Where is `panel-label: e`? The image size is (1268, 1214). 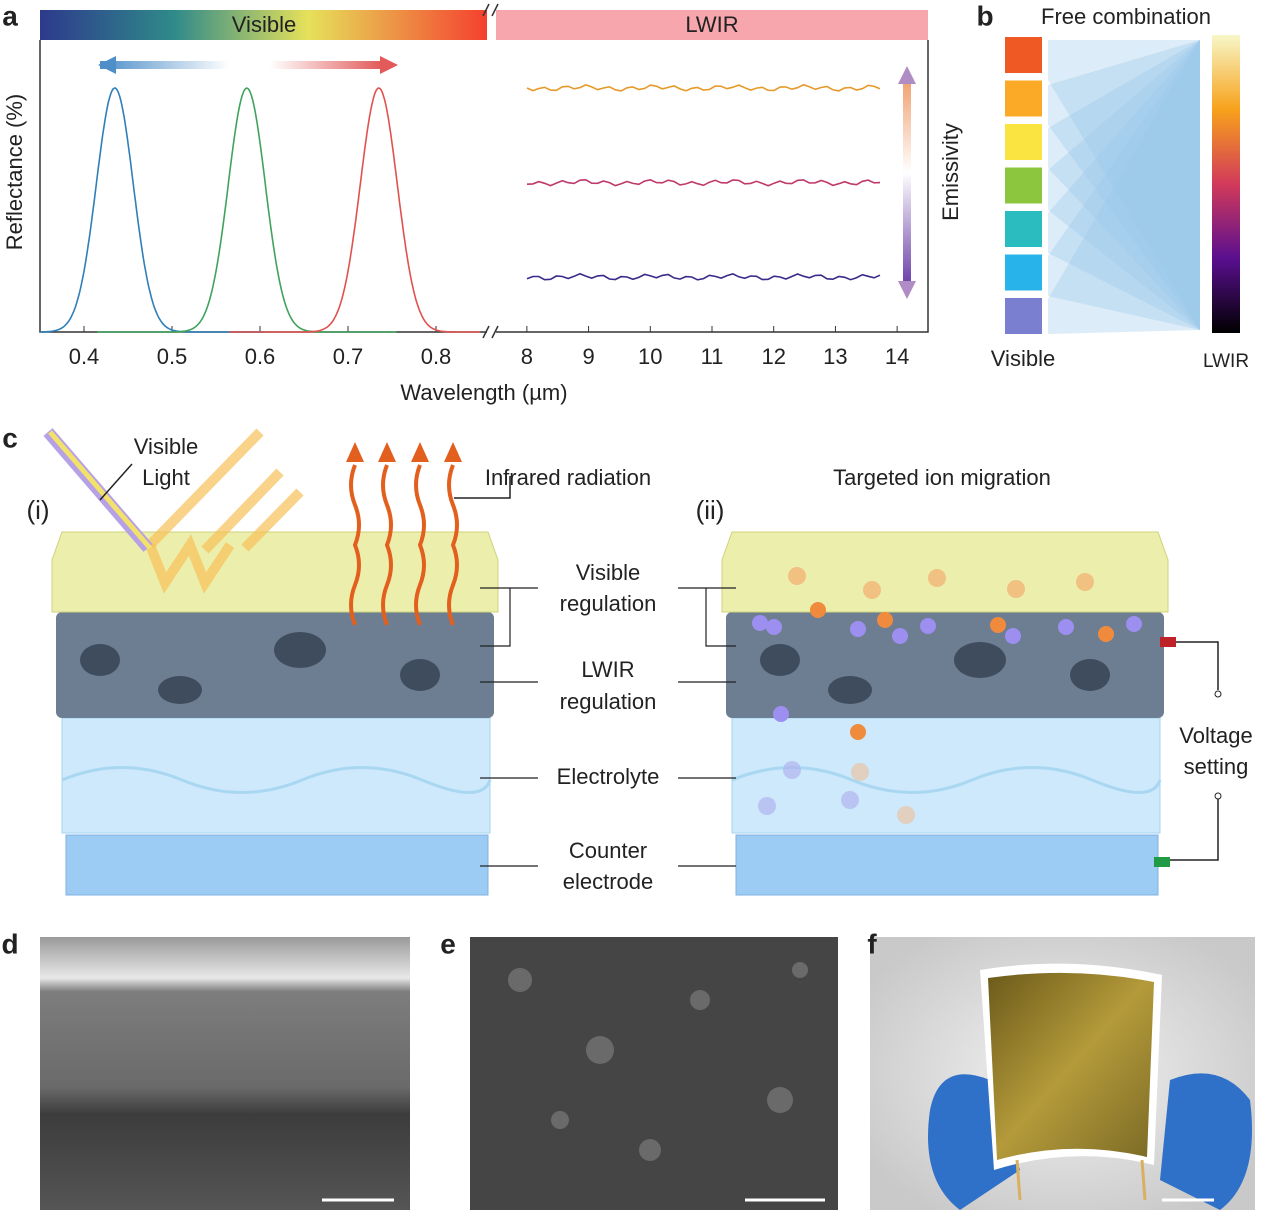
panel-label: e is located at coordinates (448, 943).